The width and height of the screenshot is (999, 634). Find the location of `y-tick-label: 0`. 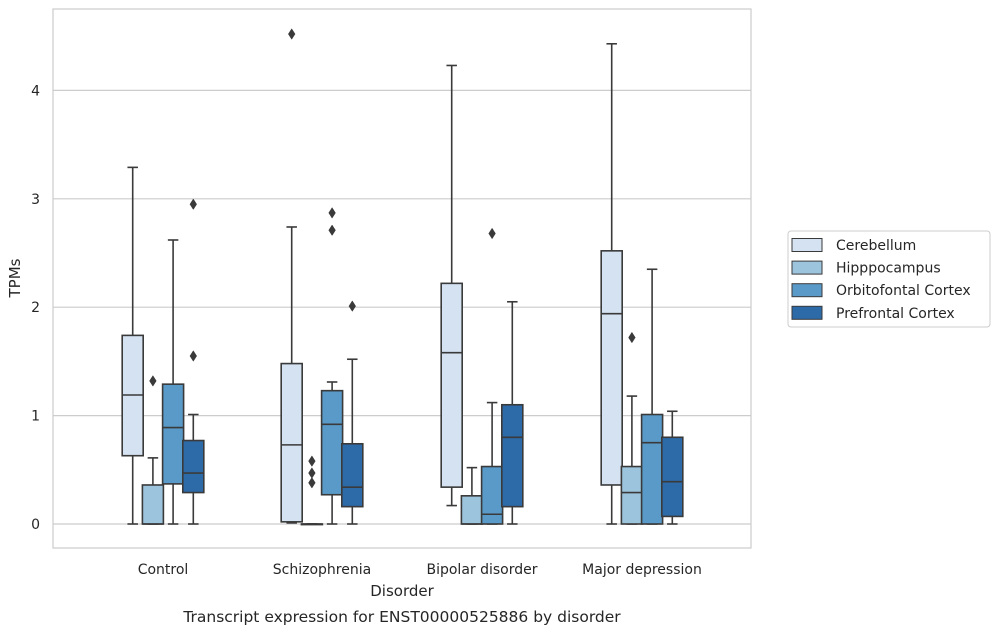

y-tick-label: 0 is located at coordinates (35, 525).